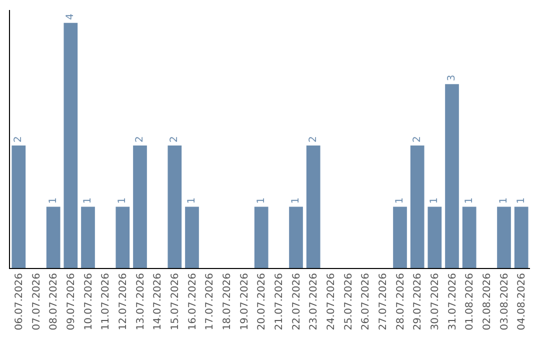 The height and width of the screenshot is (340, 540). I want to click on x-tick-label: 27.07.2026, so click(383, 301).